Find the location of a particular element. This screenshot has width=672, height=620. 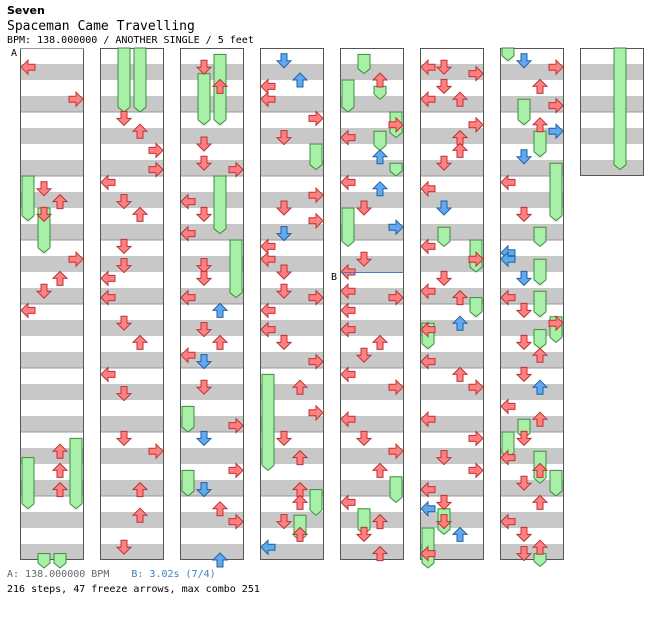

footer-bpm-line: A: 138.000000 BPM B: 3.02s (7/4) is located at coordinates (111, 574).